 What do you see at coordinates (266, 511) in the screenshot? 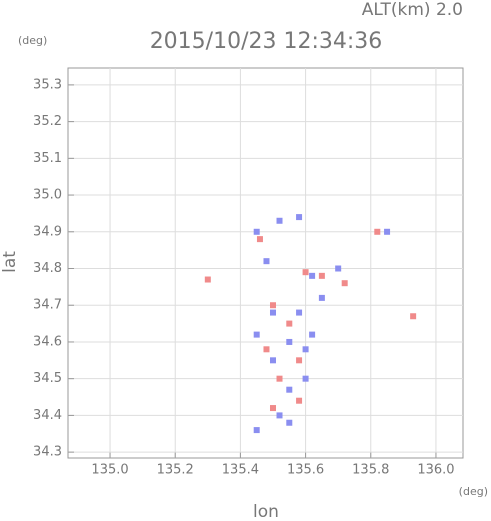
I see `x-axis-label: lon` at bounding box center [266, 511].